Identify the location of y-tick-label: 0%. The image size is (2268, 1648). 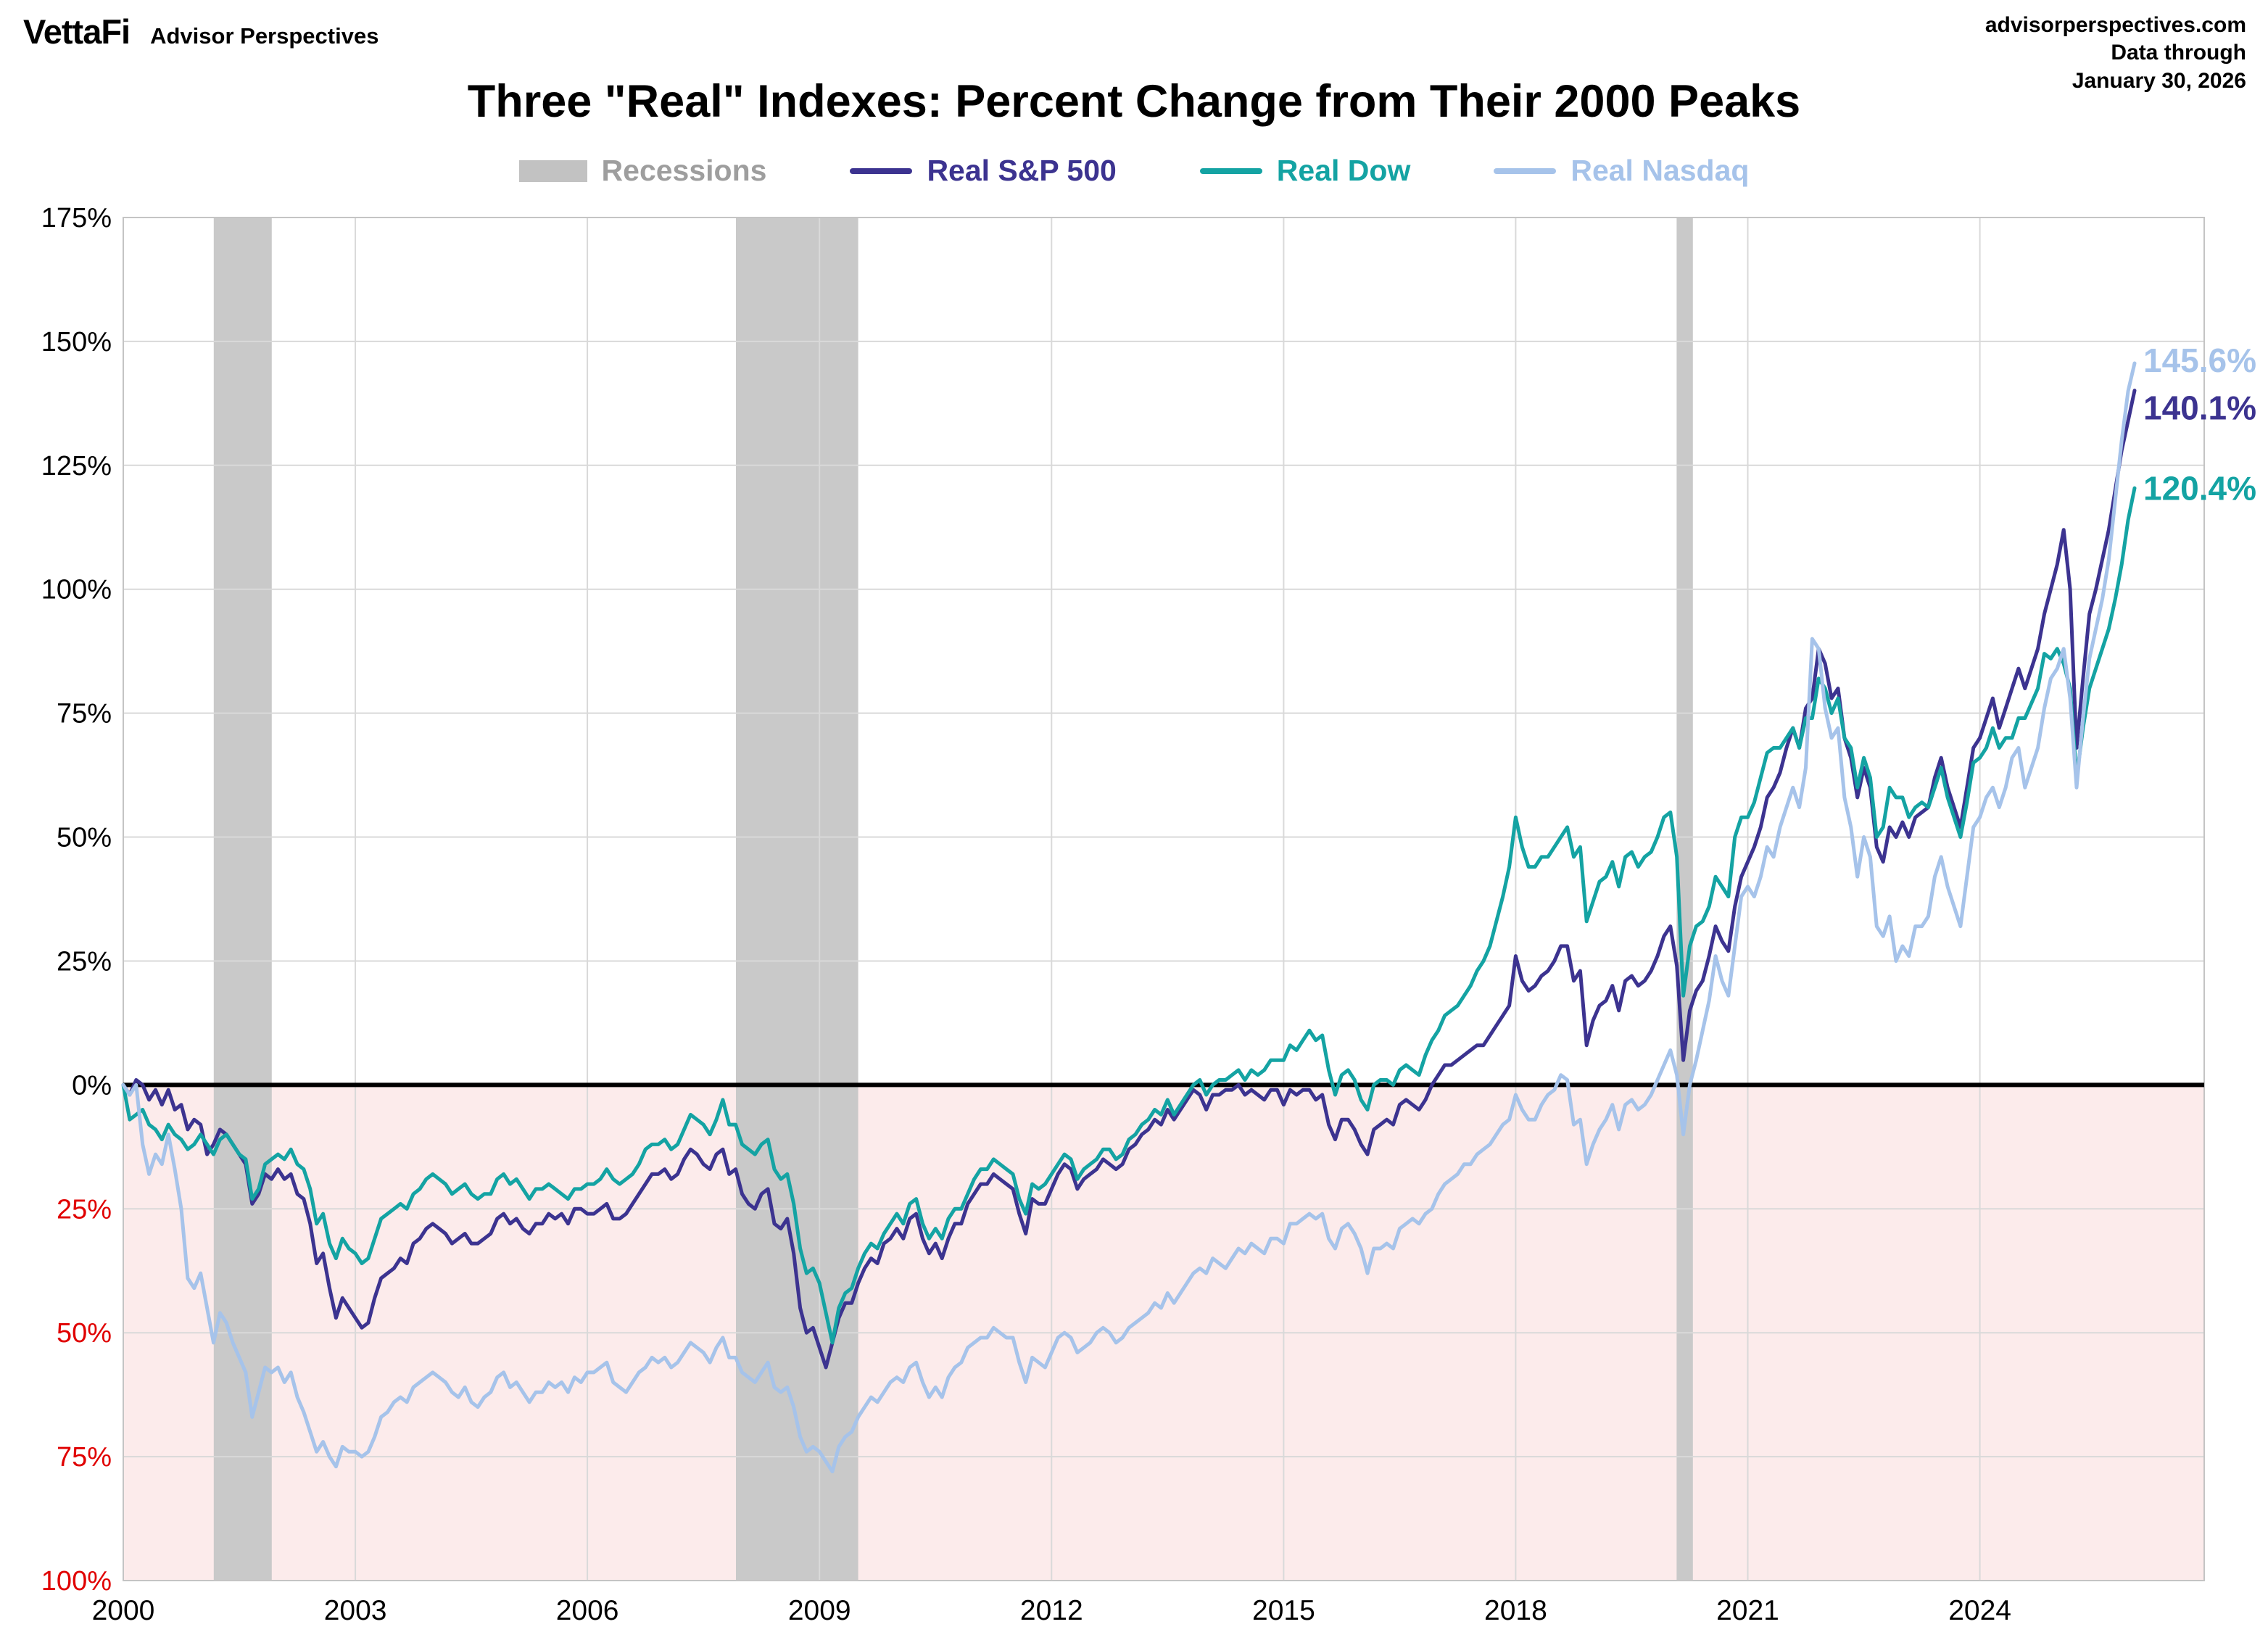
(92, 1085).